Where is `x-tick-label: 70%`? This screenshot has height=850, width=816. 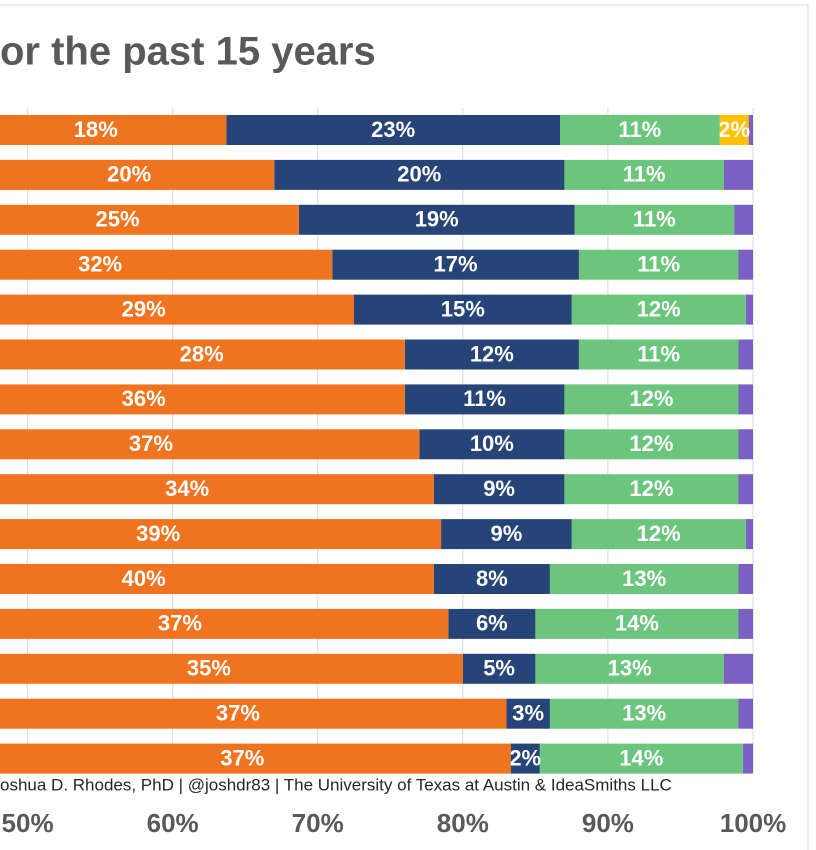 x-tick-label: 70% is located at coordinates (318, 823).